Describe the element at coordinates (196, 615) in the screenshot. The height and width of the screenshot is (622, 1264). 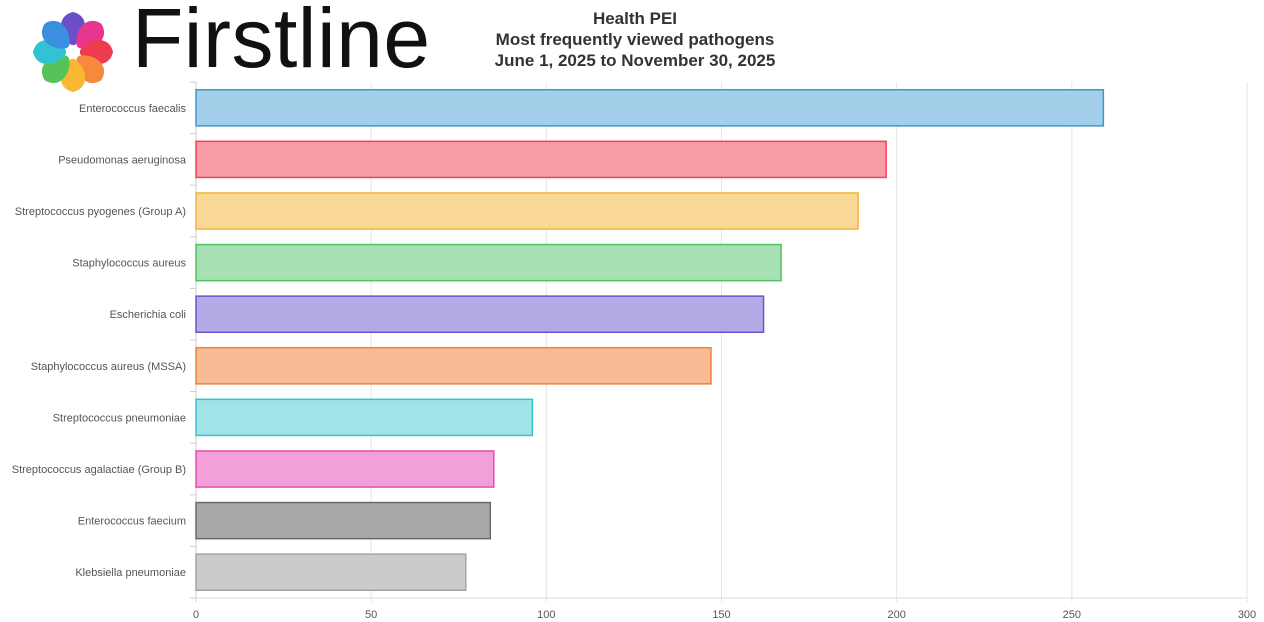
I see `x-tick-label: 0` at that location.